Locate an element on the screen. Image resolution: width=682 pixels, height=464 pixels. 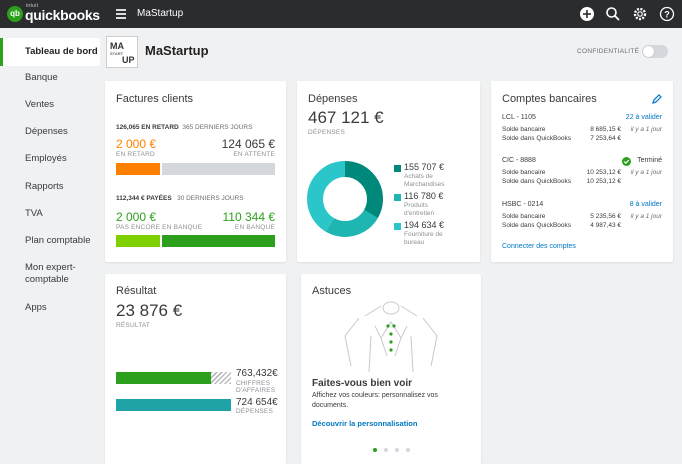
legend-value: 194 634 € is located at coordinates (424, 225).